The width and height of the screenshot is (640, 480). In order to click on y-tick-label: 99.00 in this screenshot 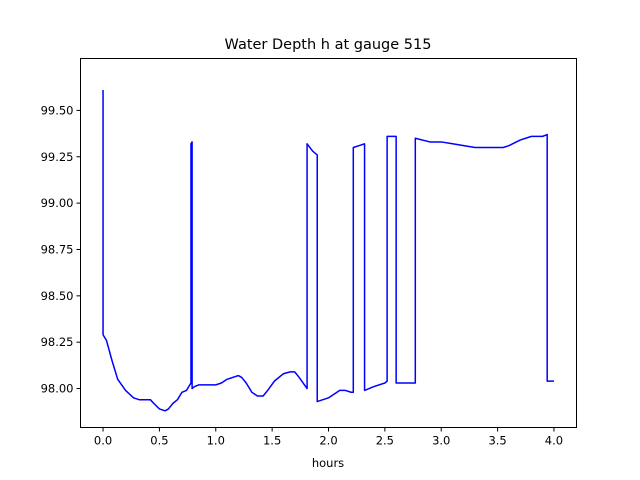, I will do `click(57, 203)`.